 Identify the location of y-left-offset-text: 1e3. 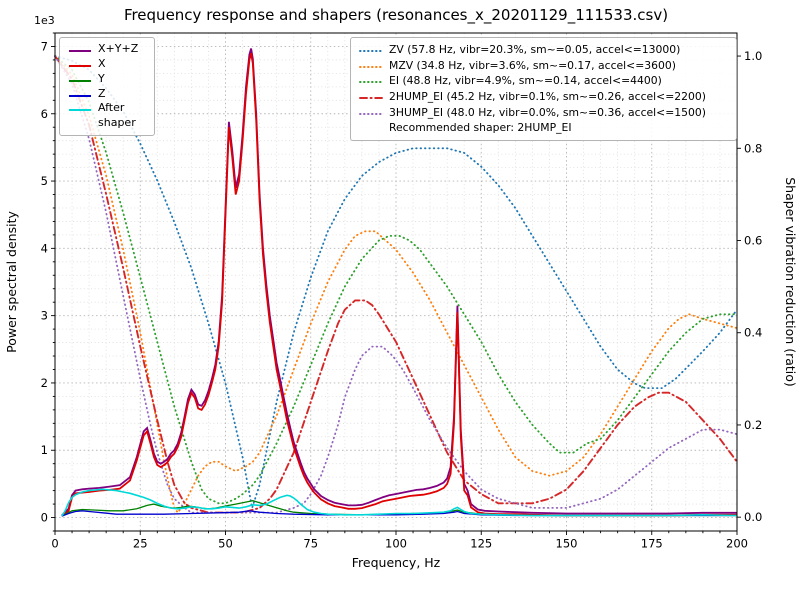
(44, 20).